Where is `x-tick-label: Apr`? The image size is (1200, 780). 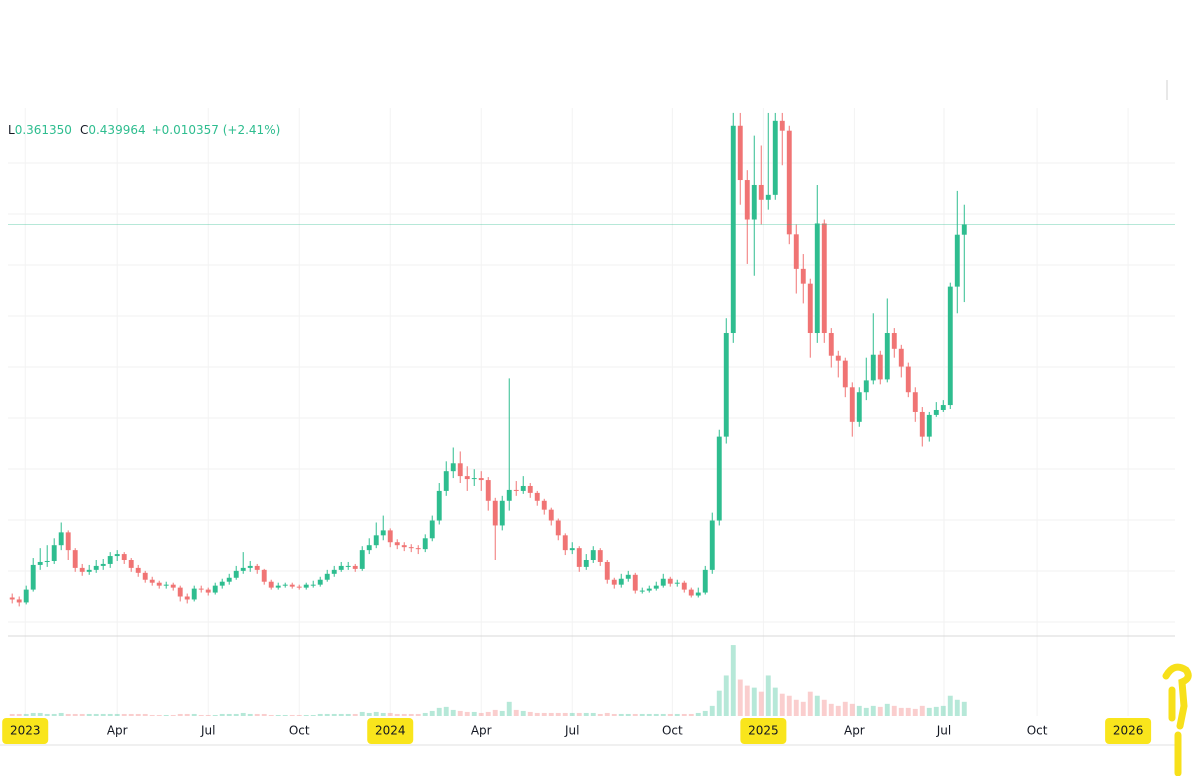
x-tick-label: Apr is located at coordinates (481, 731).